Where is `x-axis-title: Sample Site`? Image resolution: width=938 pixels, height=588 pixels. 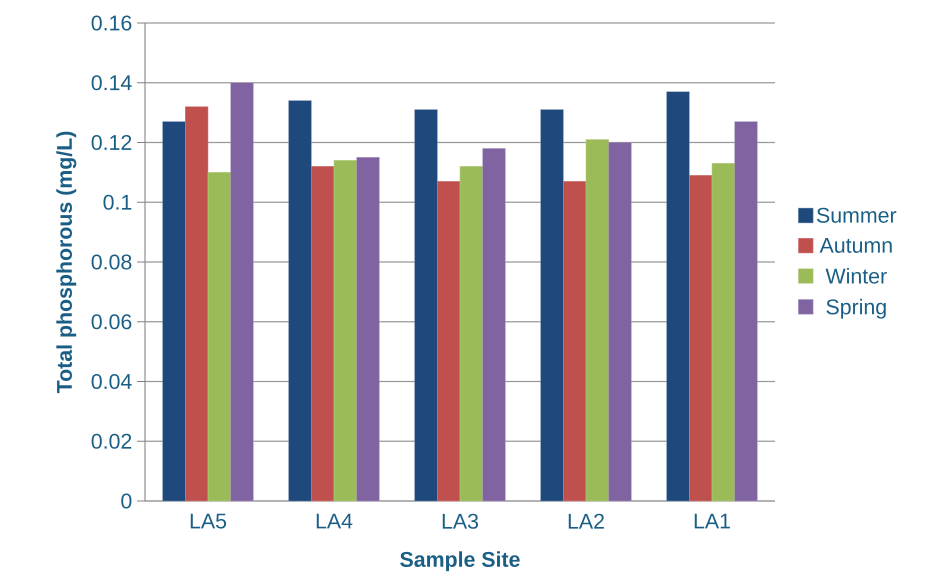 x-axis-title: Sample Site is located at coordinates (460, 561).